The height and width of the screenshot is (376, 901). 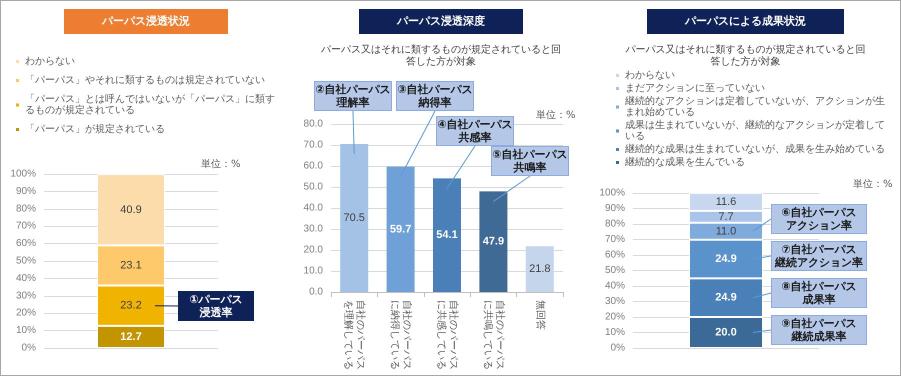 I want to click on x-tick-label: 自社のパーパスを理解している, so click(x=354, y=335).